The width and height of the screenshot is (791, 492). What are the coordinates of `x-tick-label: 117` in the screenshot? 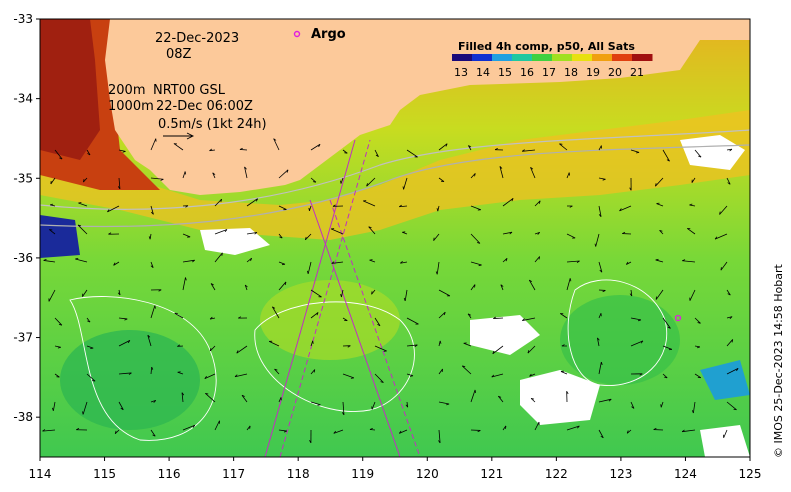 It's located at (233, 474).